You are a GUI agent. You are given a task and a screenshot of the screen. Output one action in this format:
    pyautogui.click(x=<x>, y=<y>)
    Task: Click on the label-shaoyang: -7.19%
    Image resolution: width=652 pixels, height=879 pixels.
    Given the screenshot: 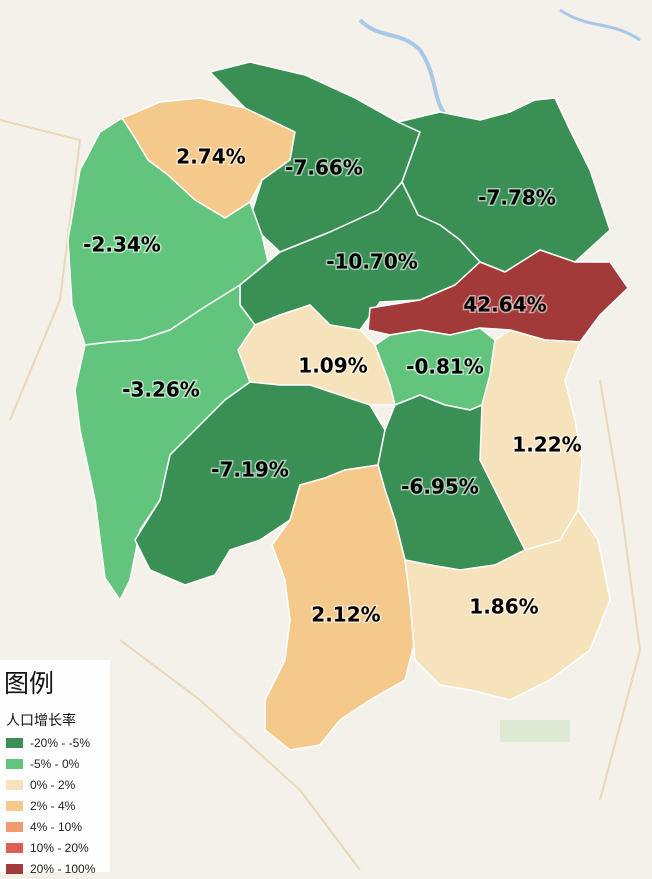 What is the action you would take?
    pyautogui.click(x=250, y=470)
    